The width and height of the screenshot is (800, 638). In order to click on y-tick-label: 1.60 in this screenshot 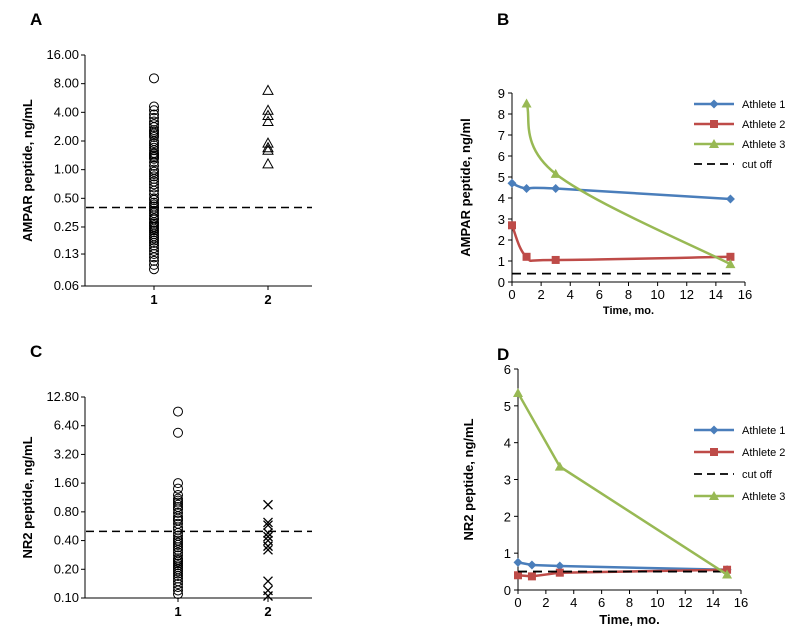, I will do `click(66, 482)`.